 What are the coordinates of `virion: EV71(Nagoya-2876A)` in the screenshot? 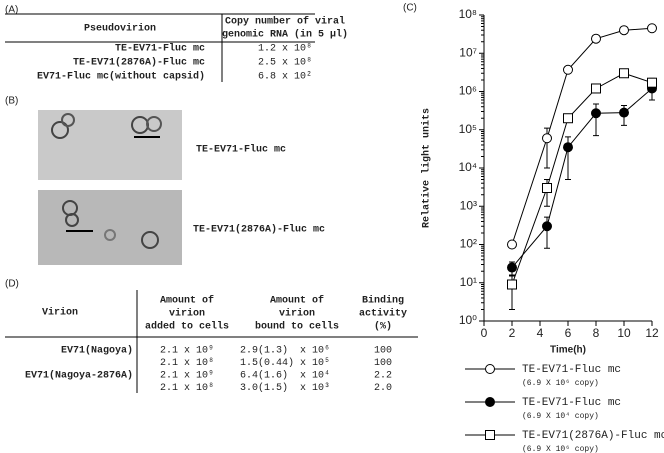 It's located at (79, 376).